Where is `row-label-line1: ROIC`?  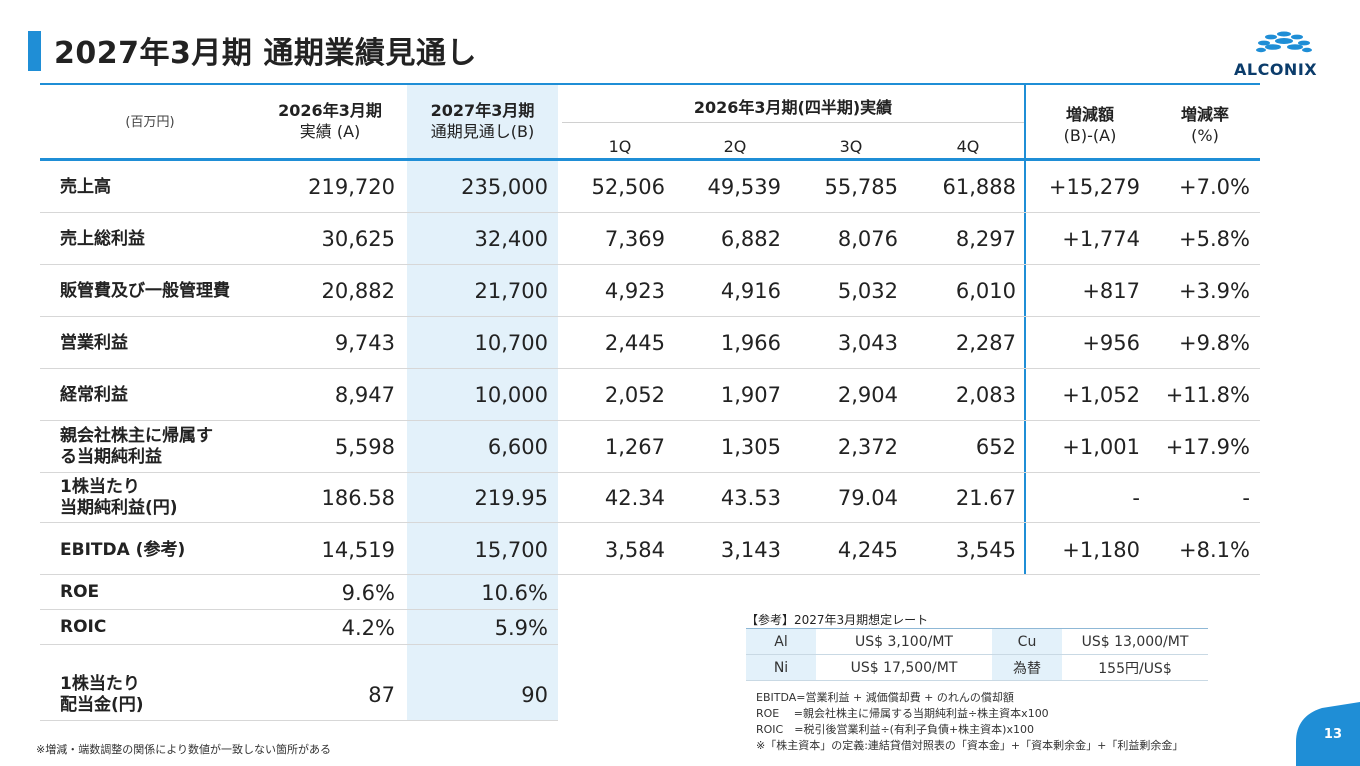 row-label-line1: ROIC is located at coordinates (83, 627).